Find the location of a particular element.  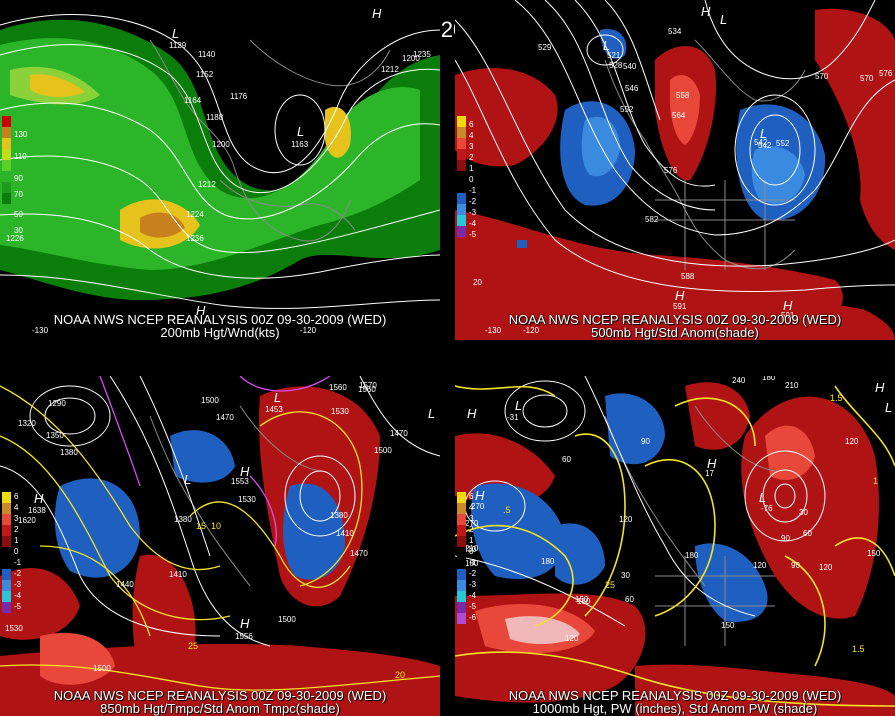

legend-label: -4 is located at coordinates (473, 223).